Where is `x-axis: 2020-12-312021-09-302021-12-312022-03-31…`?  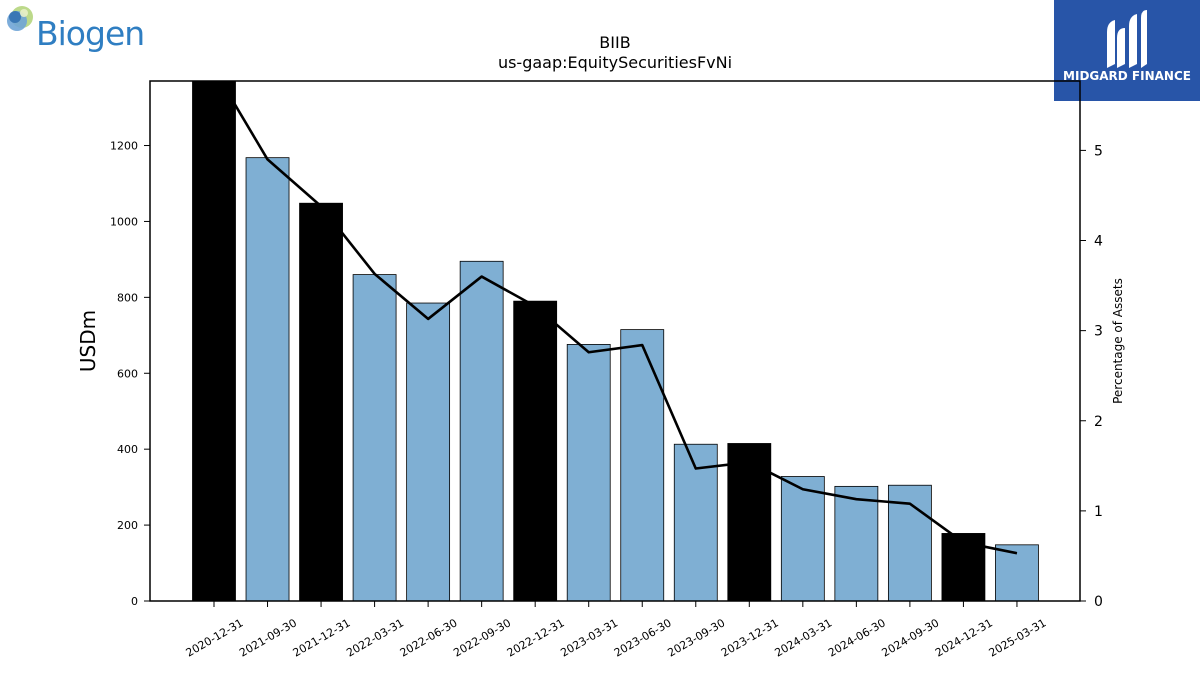 x-axis: 2020-12-312021-09-302021-12-312022-03-31… is located at coordinates (616, 630).